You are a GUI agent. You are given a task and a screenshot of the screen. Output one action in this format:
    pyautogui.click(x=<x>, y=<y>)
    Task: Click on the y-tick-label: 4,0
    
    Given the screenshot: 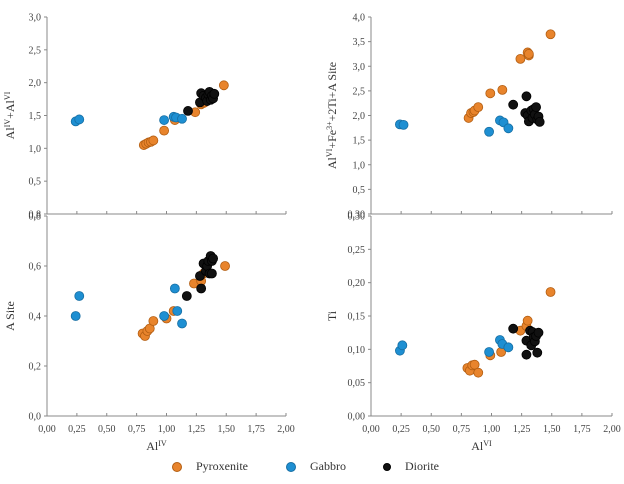 What is the action you would take?
    pyautogui.click(x=359, y=18)
    